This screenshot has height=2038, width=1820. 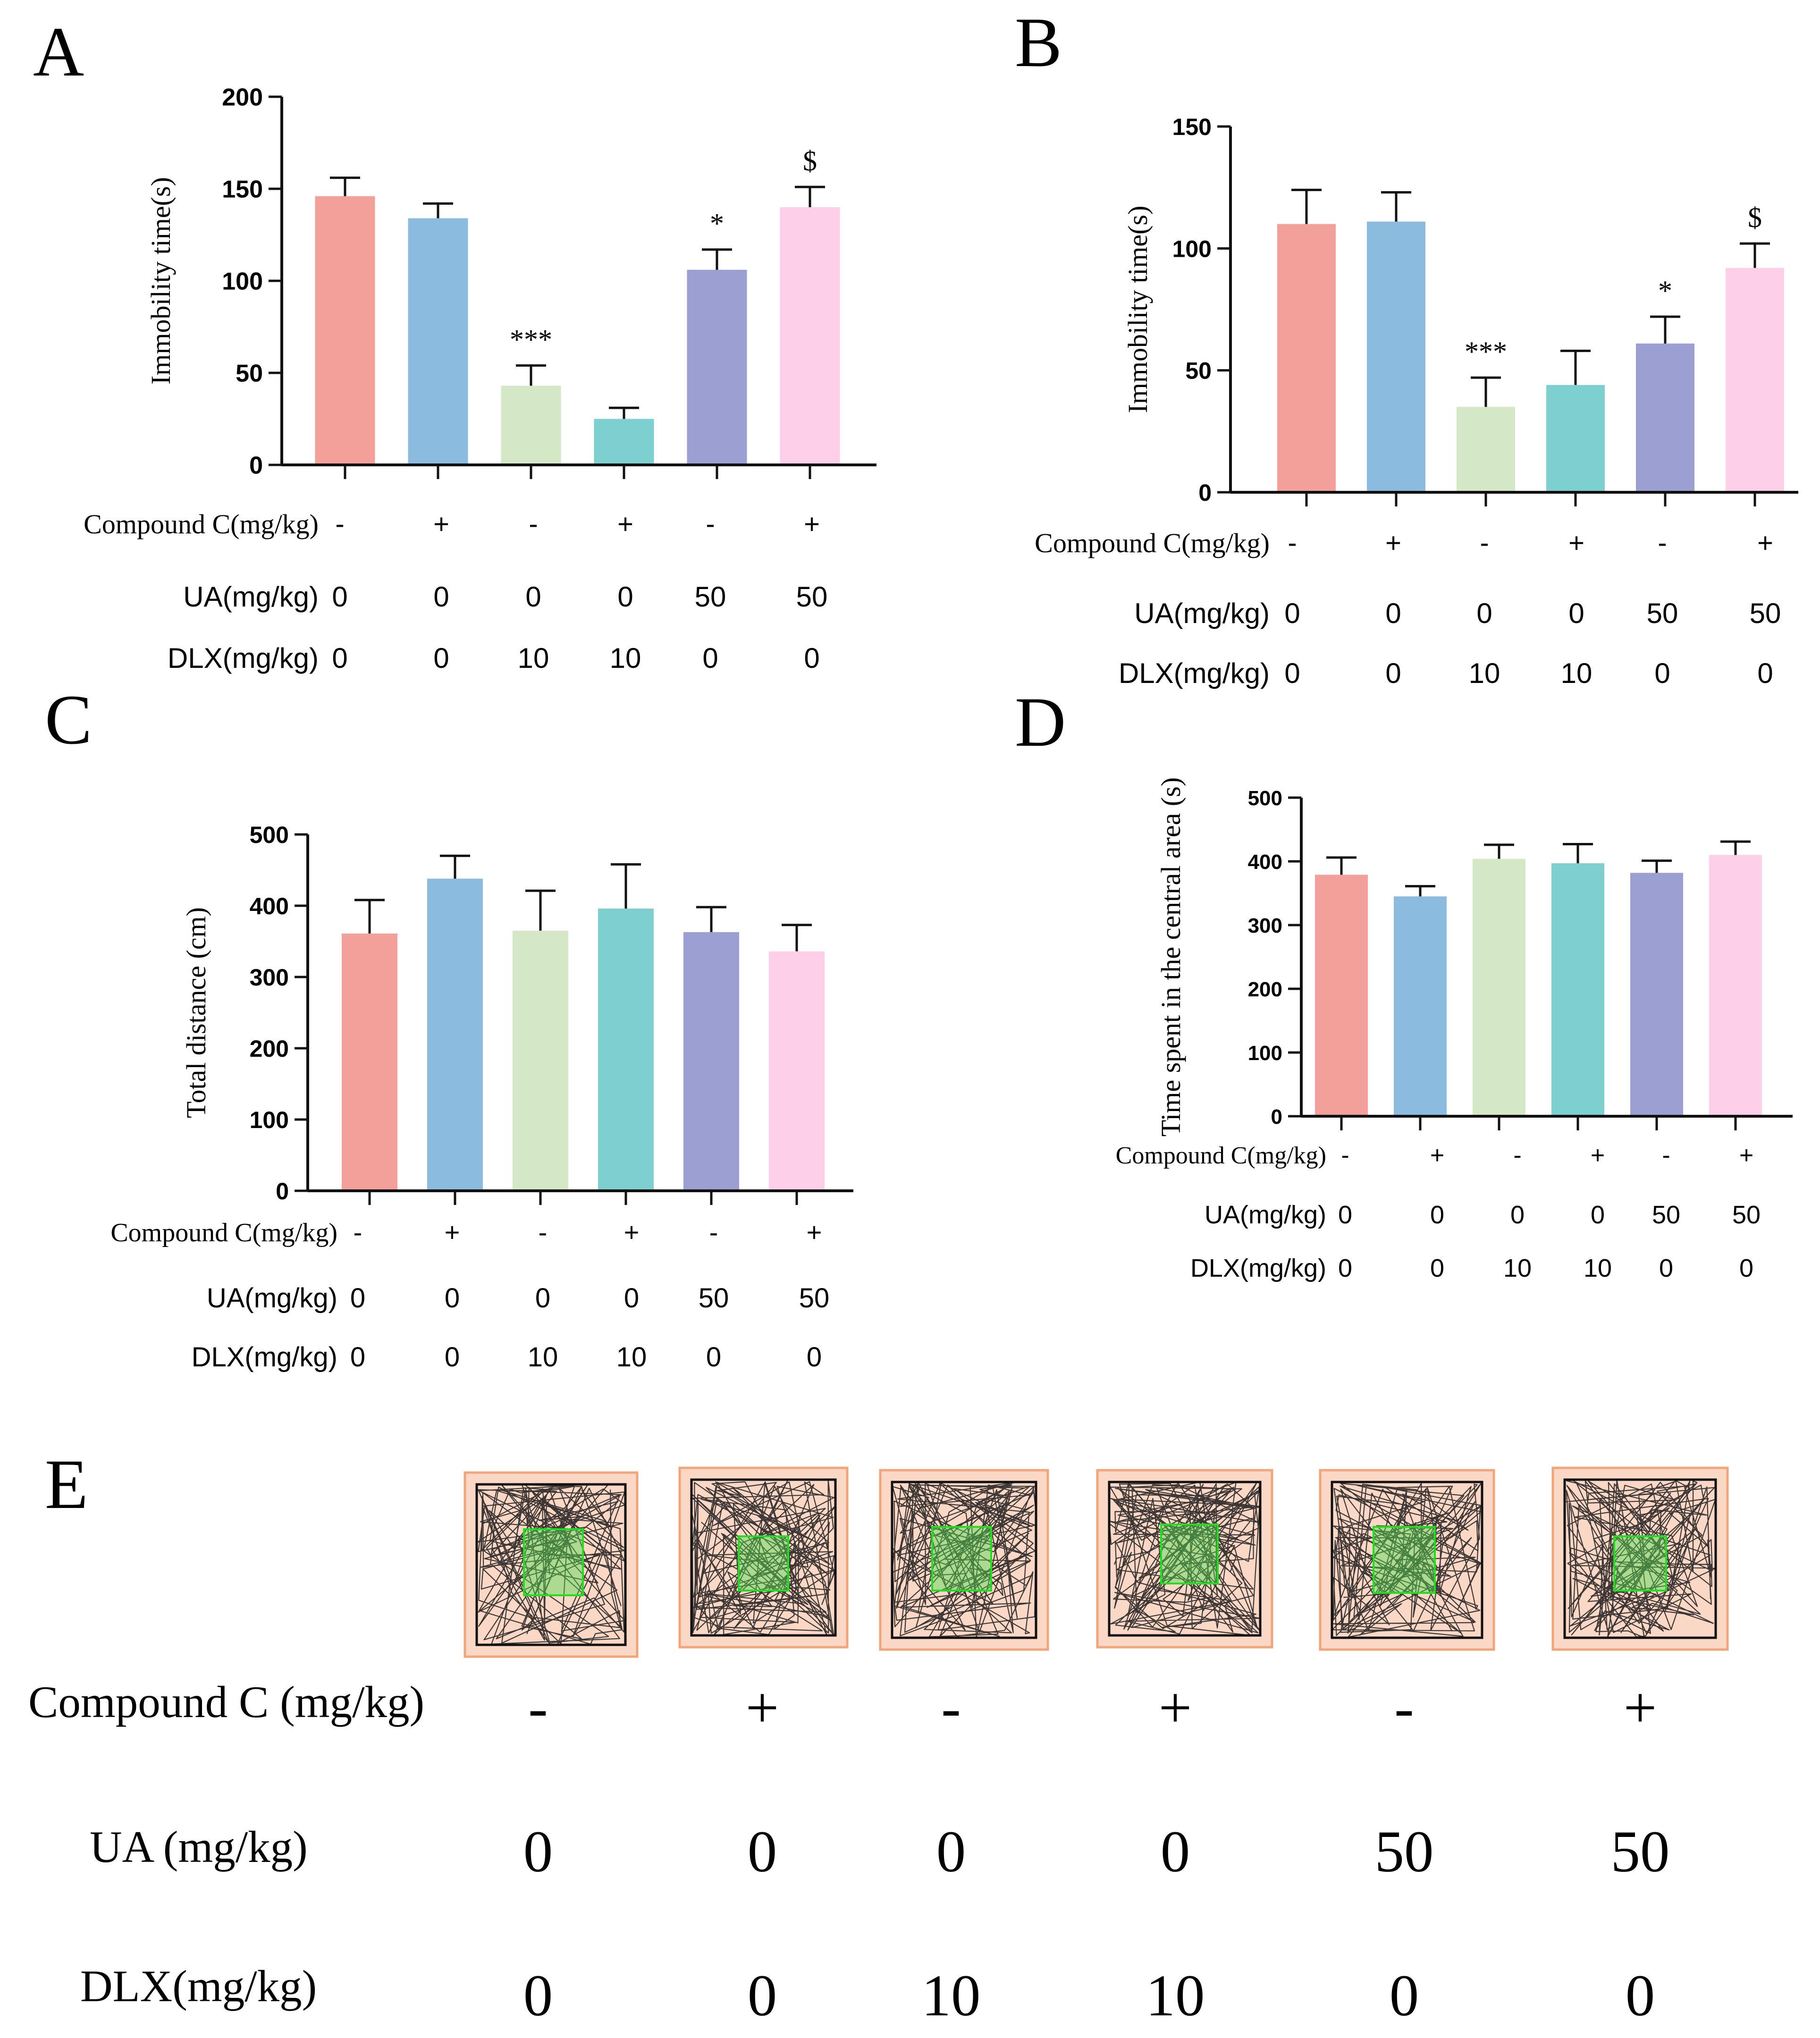 I want to click on panel-letter: E, so click(x=66, y=1484).